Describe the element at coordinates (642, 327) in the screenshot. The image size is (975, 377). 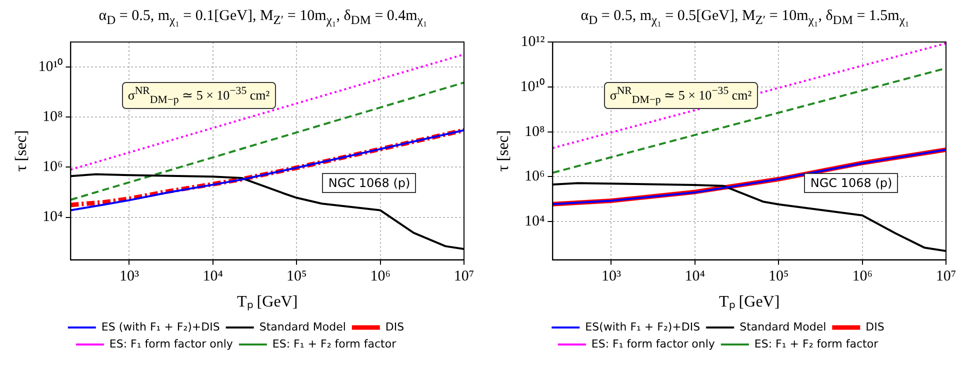
I see `legend-label: ES(with F₁ + F₂)+DIS` at that location.